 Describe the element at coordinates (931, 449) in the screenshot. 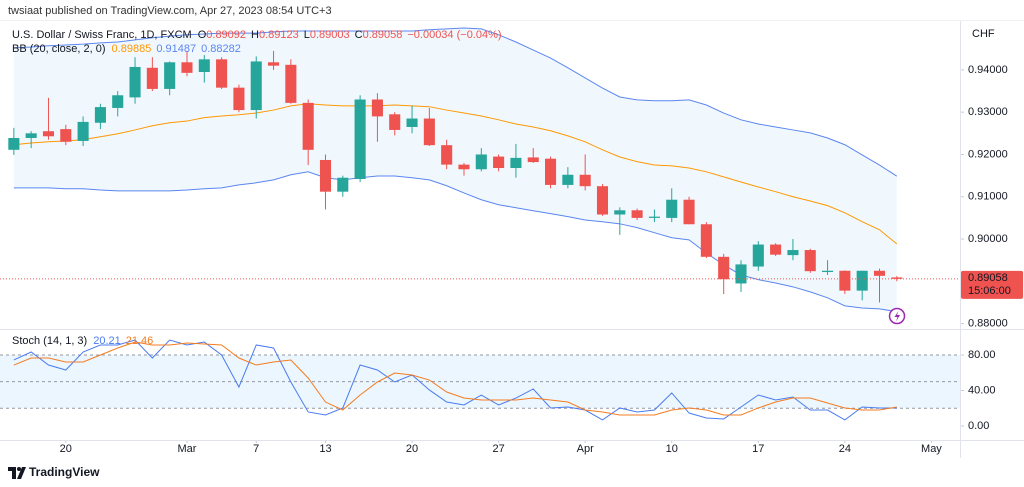

I see `x-tick-label: May` at that location.